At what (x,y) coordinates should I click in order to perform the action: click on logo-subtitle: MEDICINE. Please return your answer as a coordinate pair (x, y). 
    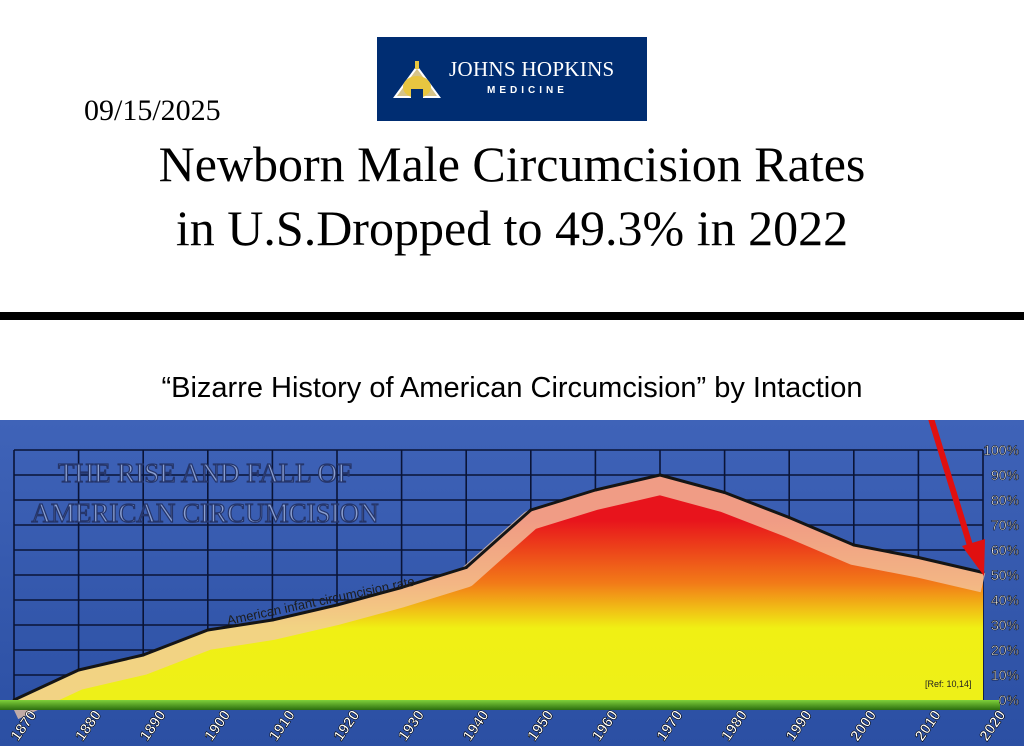
    Looking at the image, I should click on (527, 90).